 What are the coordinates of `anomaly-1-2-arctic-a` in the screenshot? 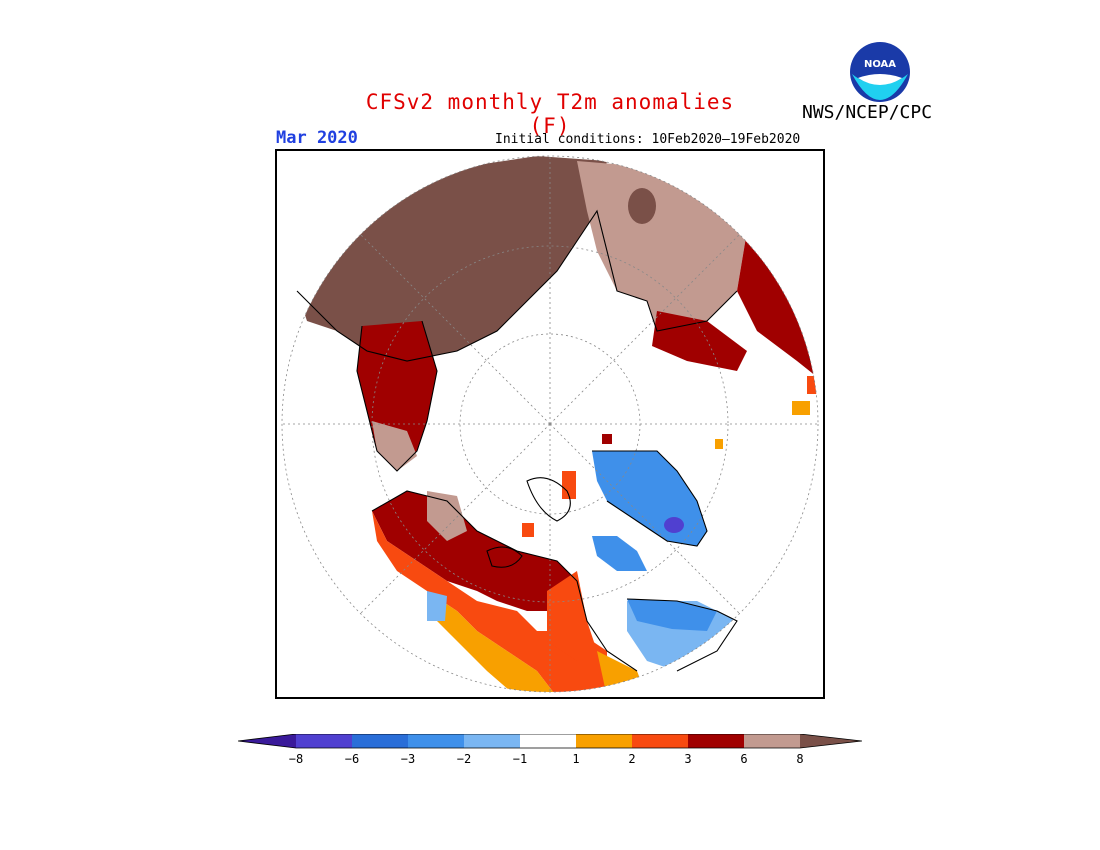 It's located at (569, 485).